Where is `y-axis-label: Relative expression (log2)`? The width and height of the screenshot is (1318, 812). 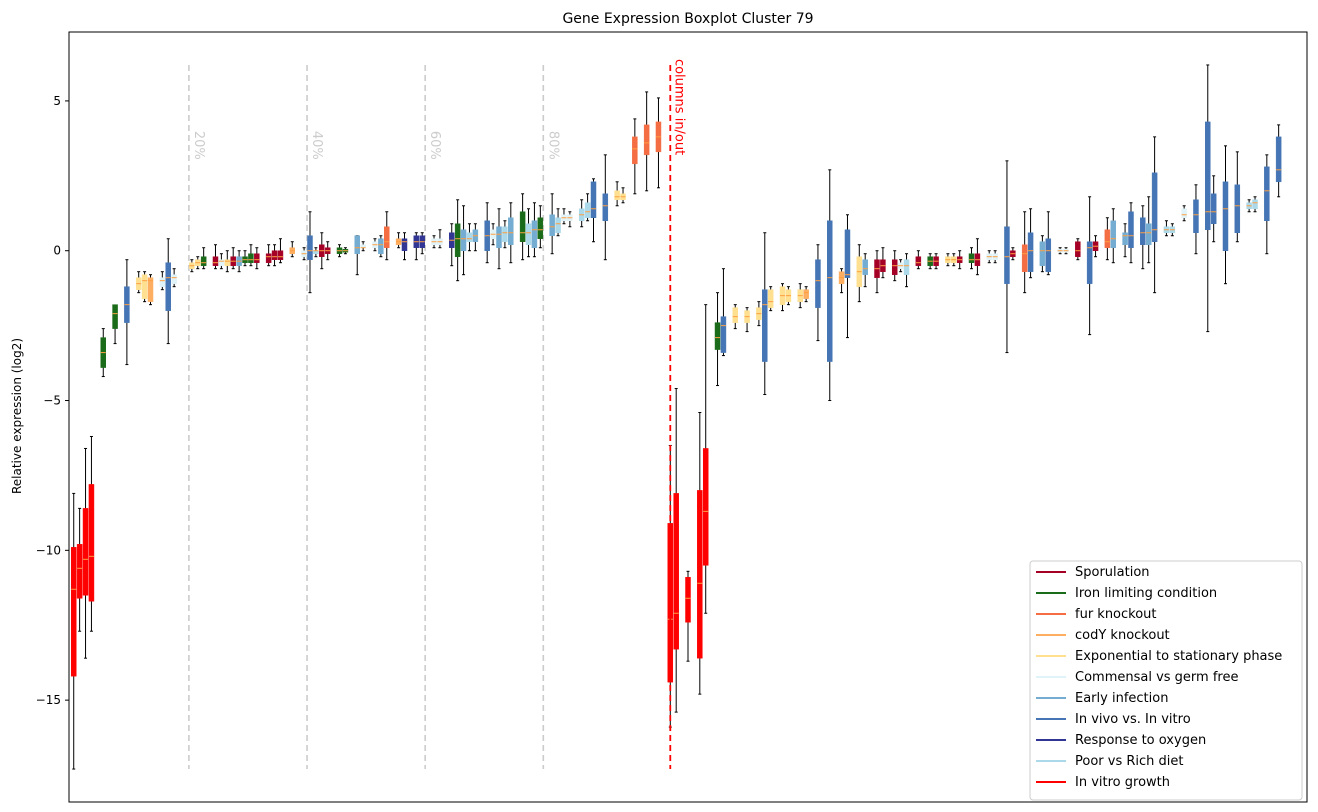 y-axis-label: Relative expression (log2) is located at coordinates (17, 416).